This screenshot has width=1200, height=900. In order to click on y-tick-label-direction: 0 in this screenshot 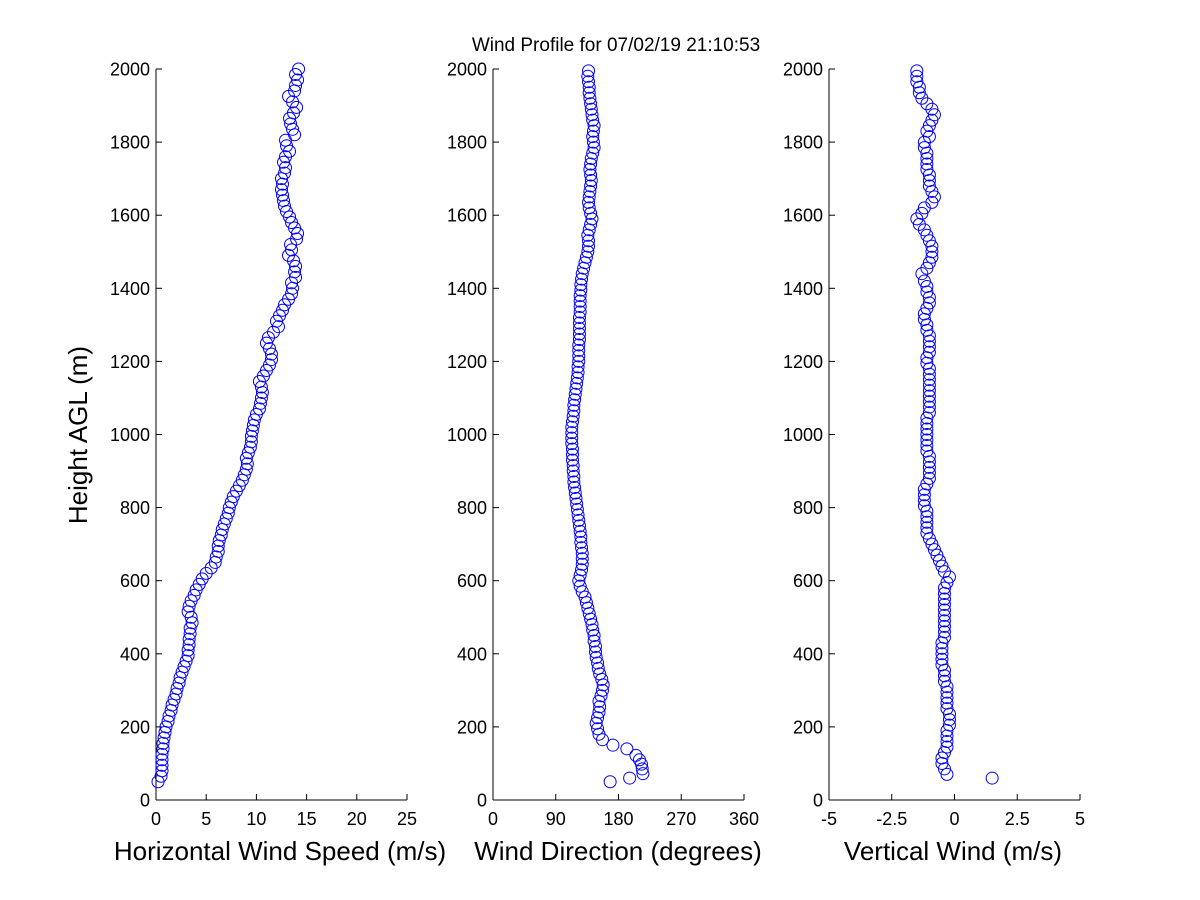, I will do `click(482, 801)`.